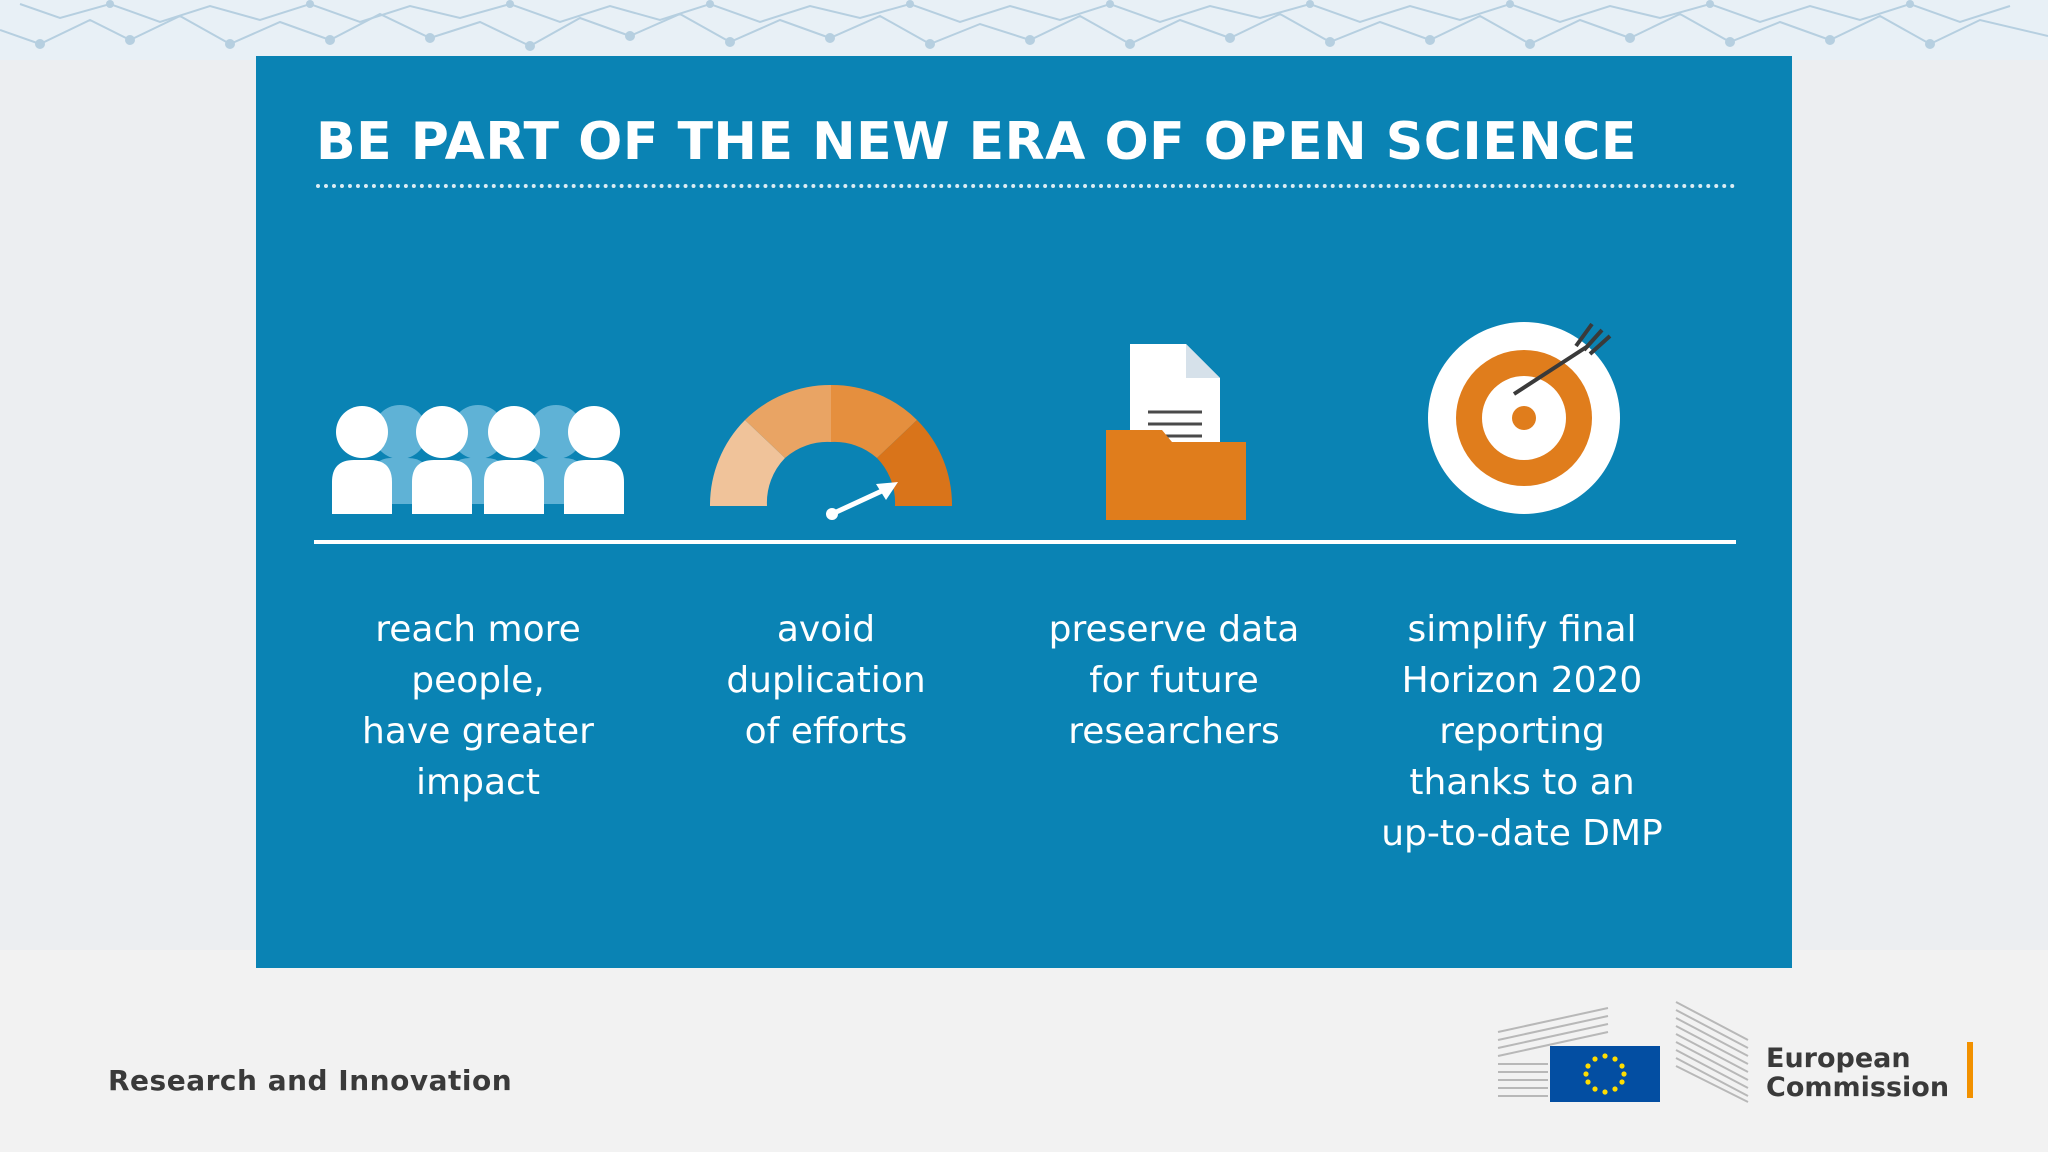 The image size is (2048, 1152). What do you see at coordinates (1526, 416) in the screenshot?
I see `target-arrow-icon` at bounding box center [1526, 416].